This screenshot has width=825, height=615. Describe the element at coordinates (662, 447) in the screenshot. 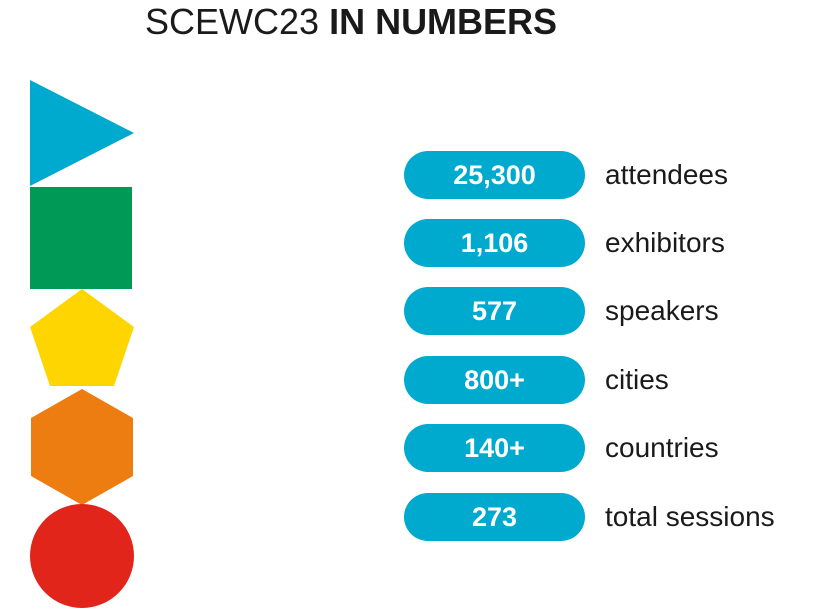

I see `stat-label: countries` at that location.